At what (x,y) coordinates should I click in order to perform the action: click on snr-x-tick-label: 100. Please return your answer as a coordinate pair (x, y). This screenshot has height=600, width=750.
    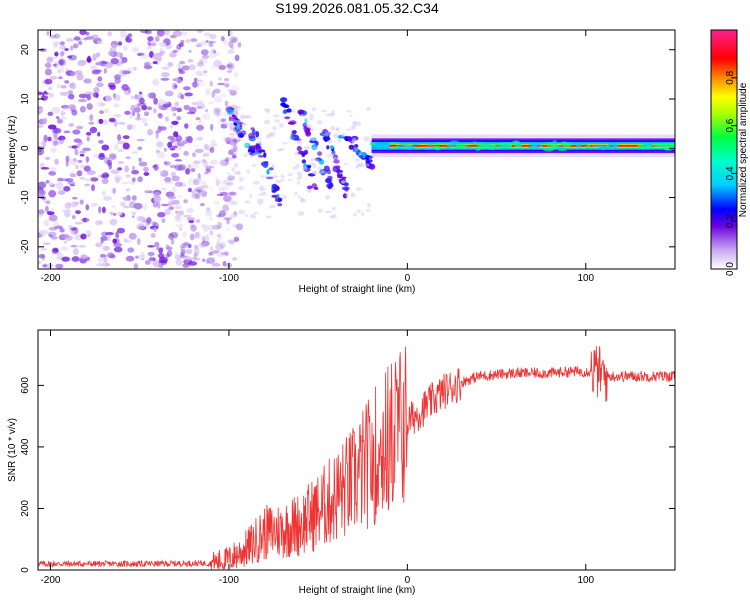
    Looking at the image, I should click on (585, 580).